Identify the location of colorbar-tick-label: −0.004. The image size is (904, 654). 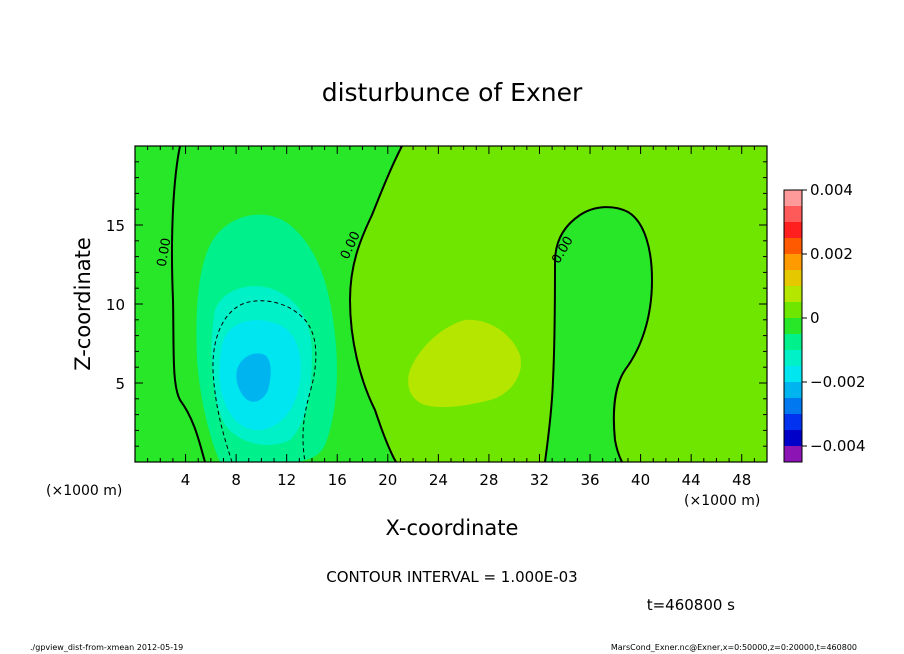
(838, 446).